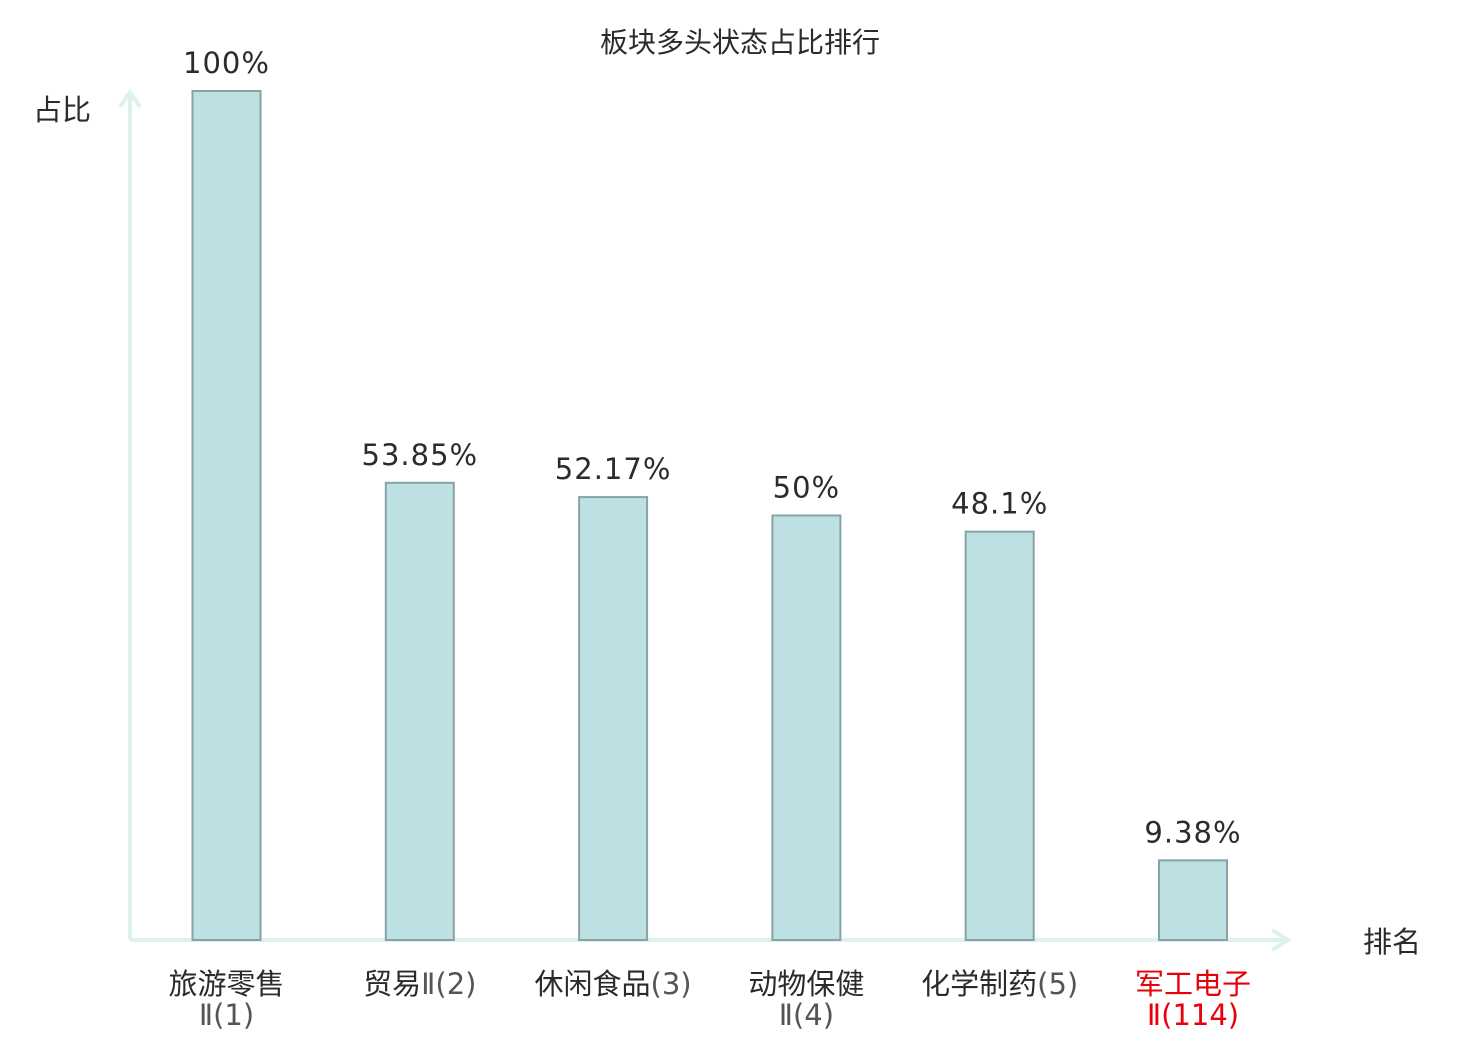  I want to click on x-tick-name: 军工电子, so click(1193, 984).